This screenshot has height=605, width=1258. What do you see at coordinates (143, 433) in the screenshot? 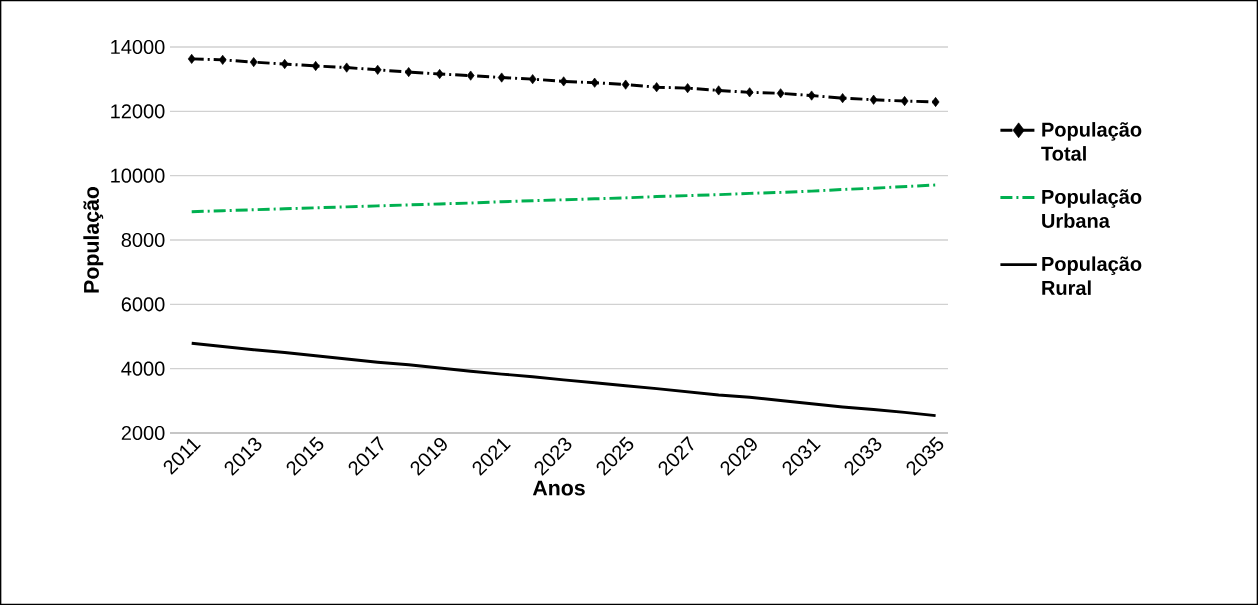
I see `y-tick-label: 2000` at bounding box center [143, 433].